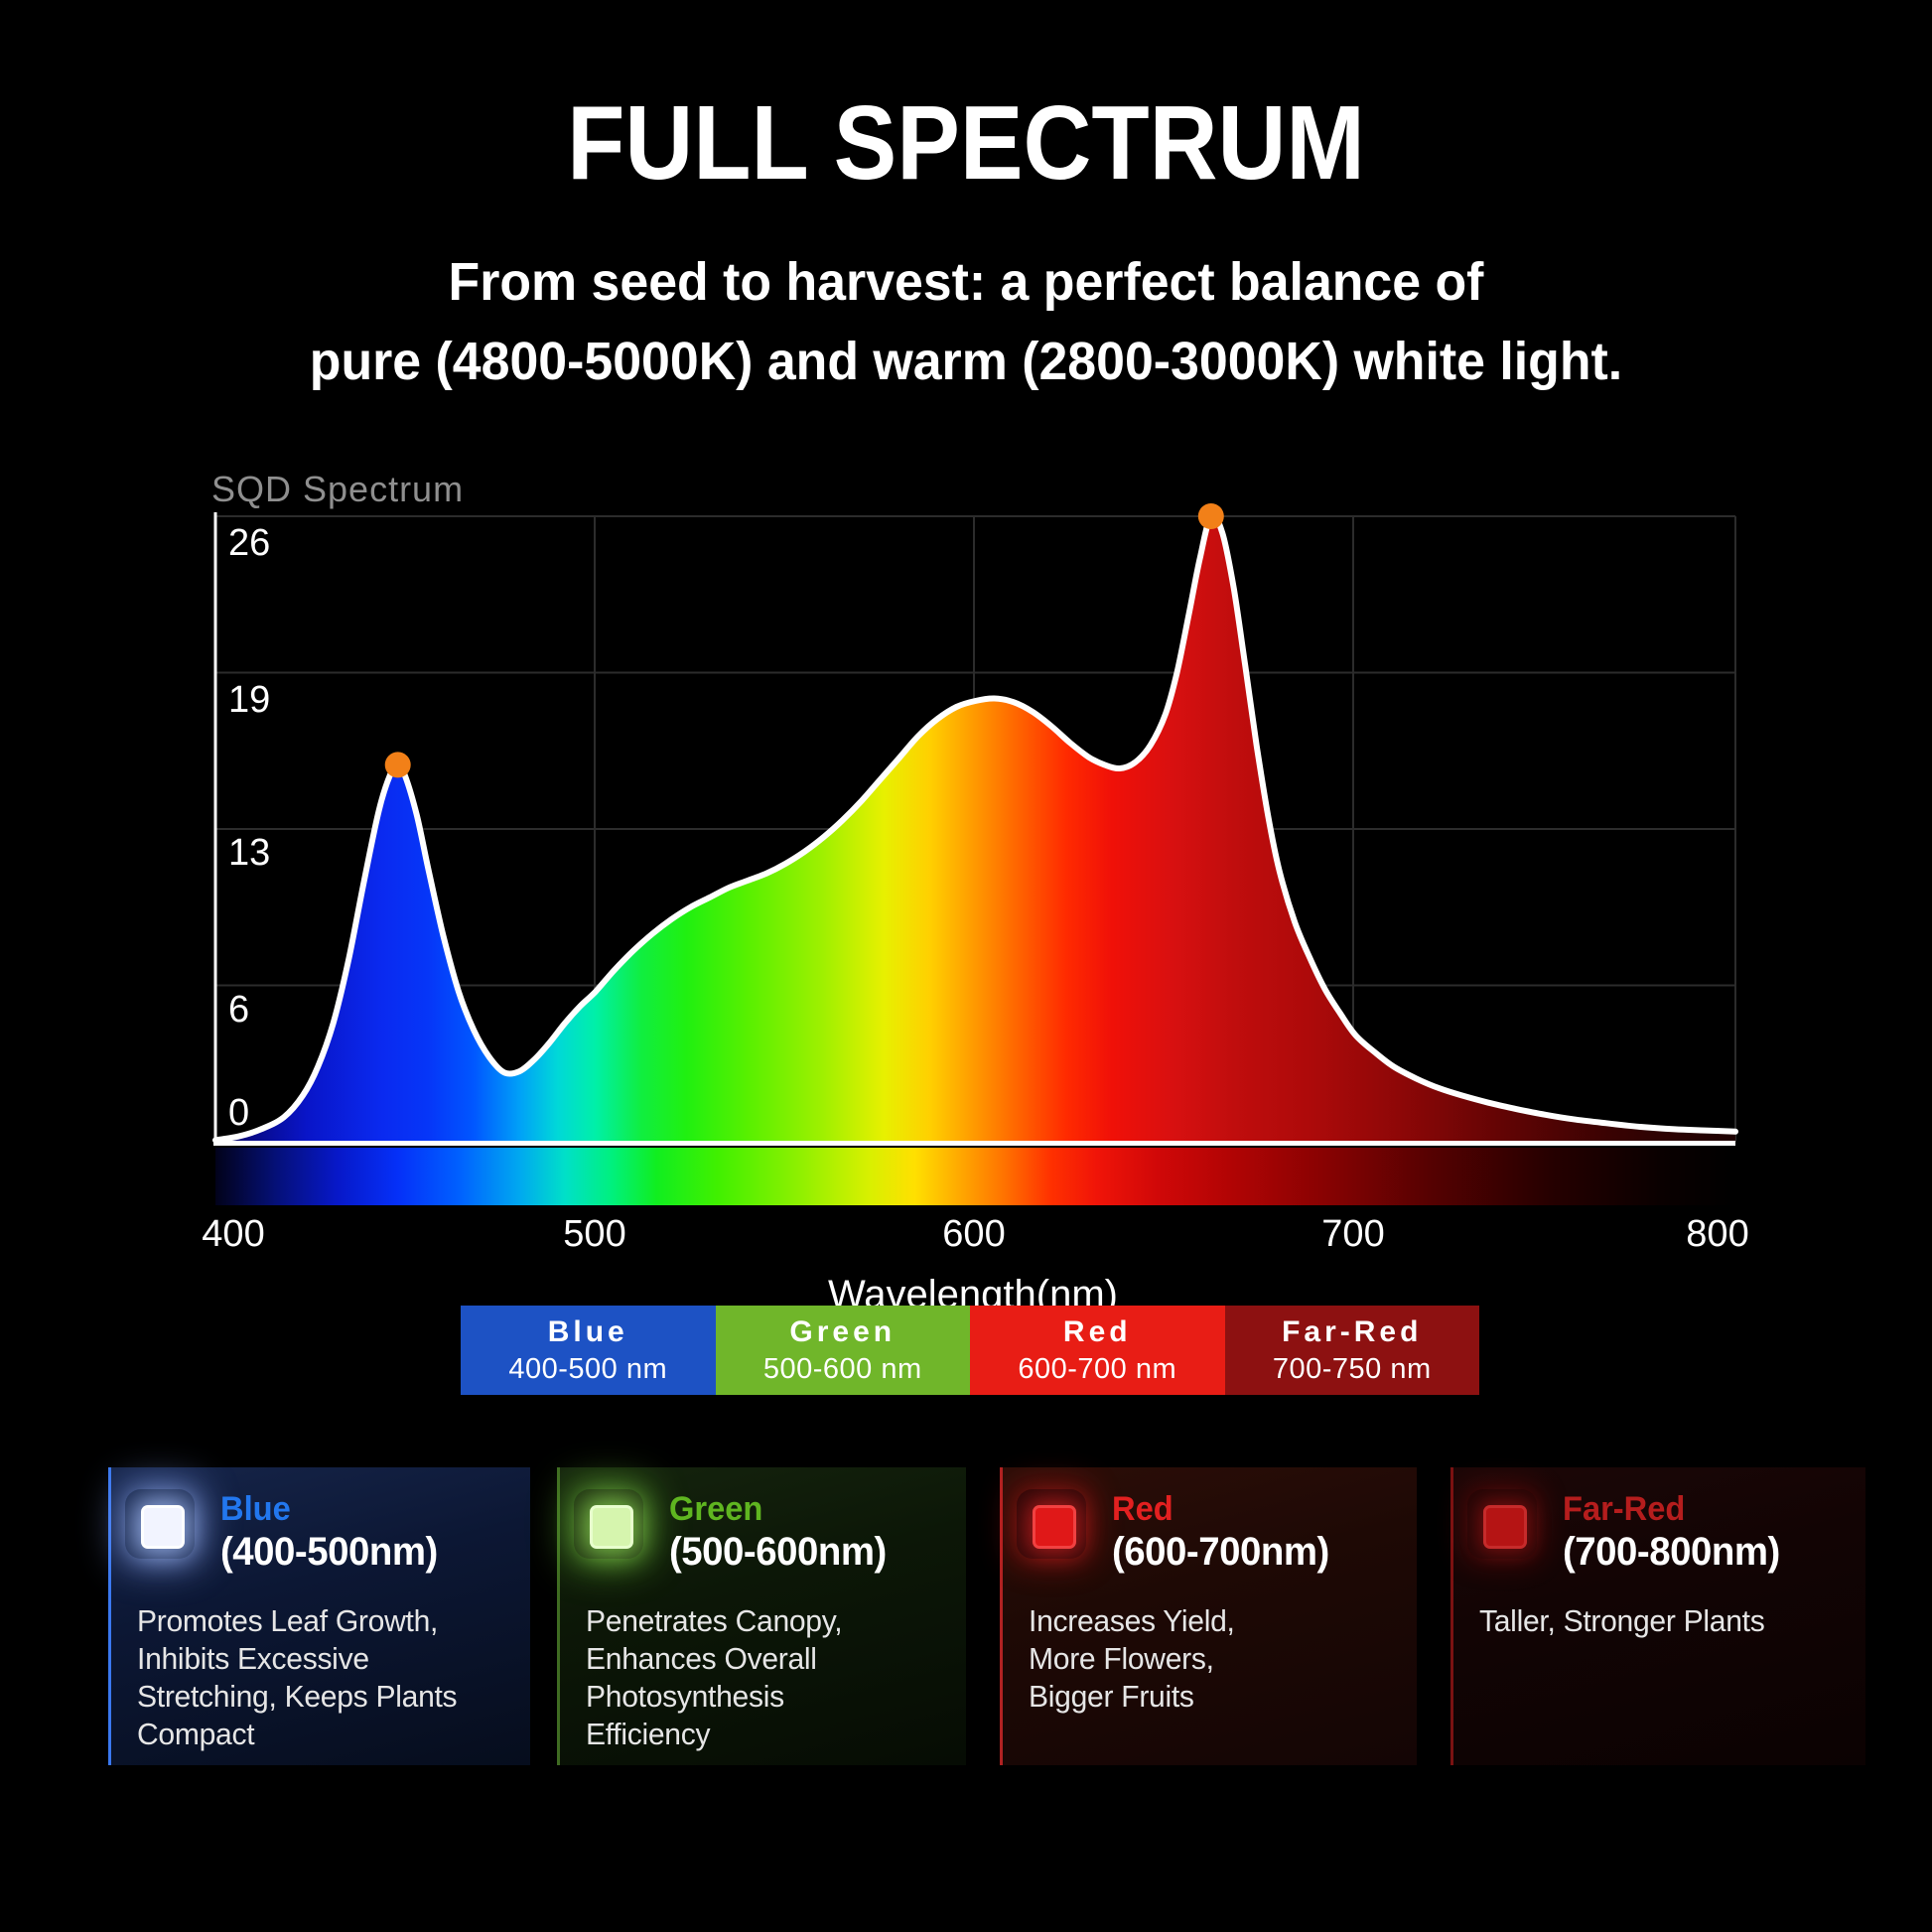  What do you see at coordinates (397, 765) in the screenshot?
I see `blue-peak-marker` at bounding box center [397, 765].